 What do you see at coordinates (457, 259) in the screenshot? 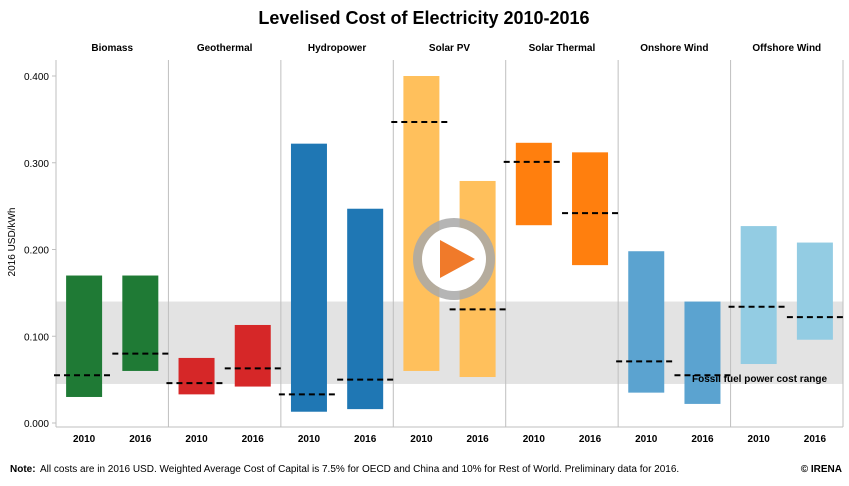
I see `play-icon` at bounding box center [457, 259].